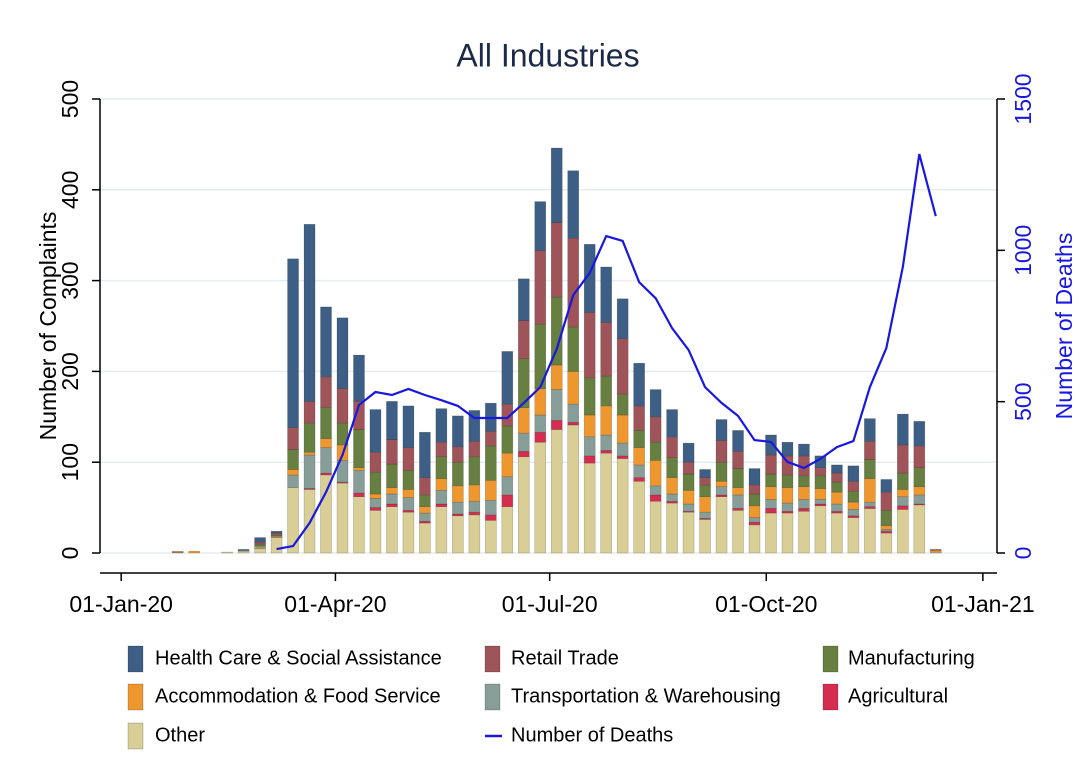  Describe the element at coordinates (1023, 250) in the screenshot. I see `y2-tick-label: 1000` at that location.